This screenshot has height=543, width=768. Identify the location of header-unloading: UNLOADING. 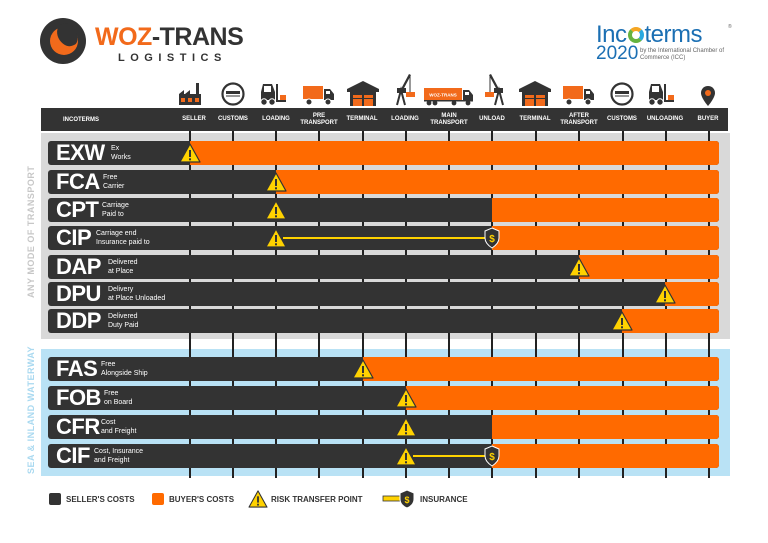
(665, 119).